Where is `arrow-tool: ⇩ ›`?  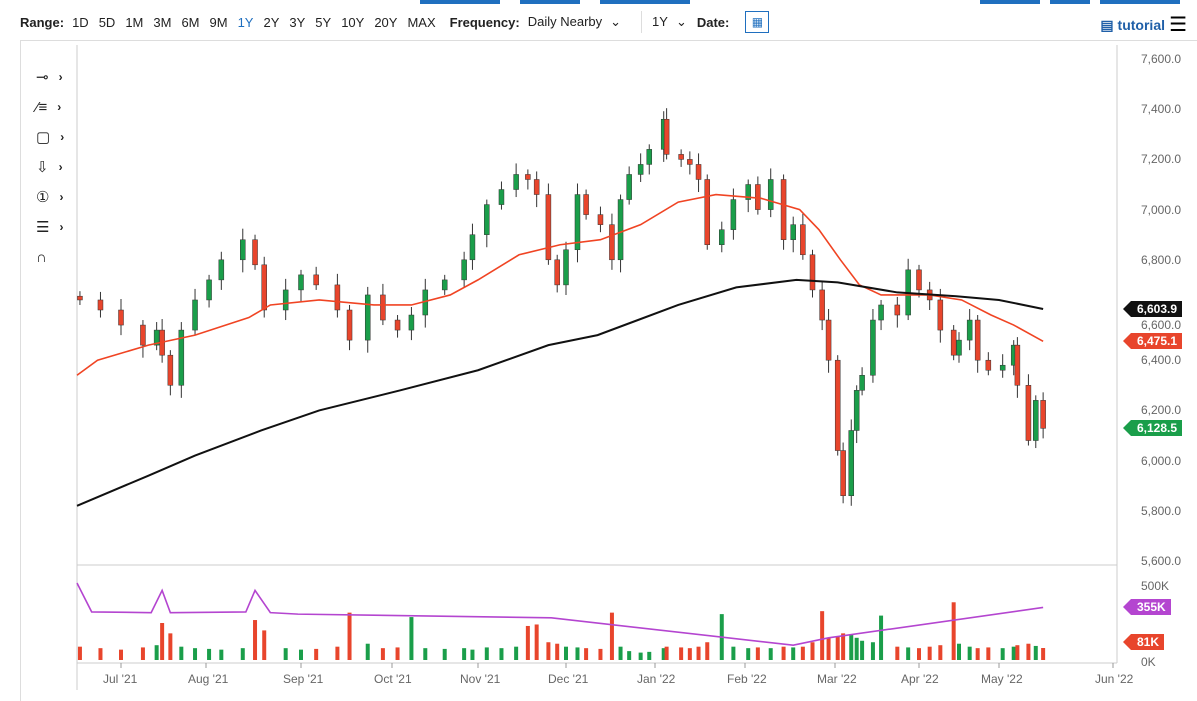
arrow-tool: ⇩ › is located at coordinates (50, 167).